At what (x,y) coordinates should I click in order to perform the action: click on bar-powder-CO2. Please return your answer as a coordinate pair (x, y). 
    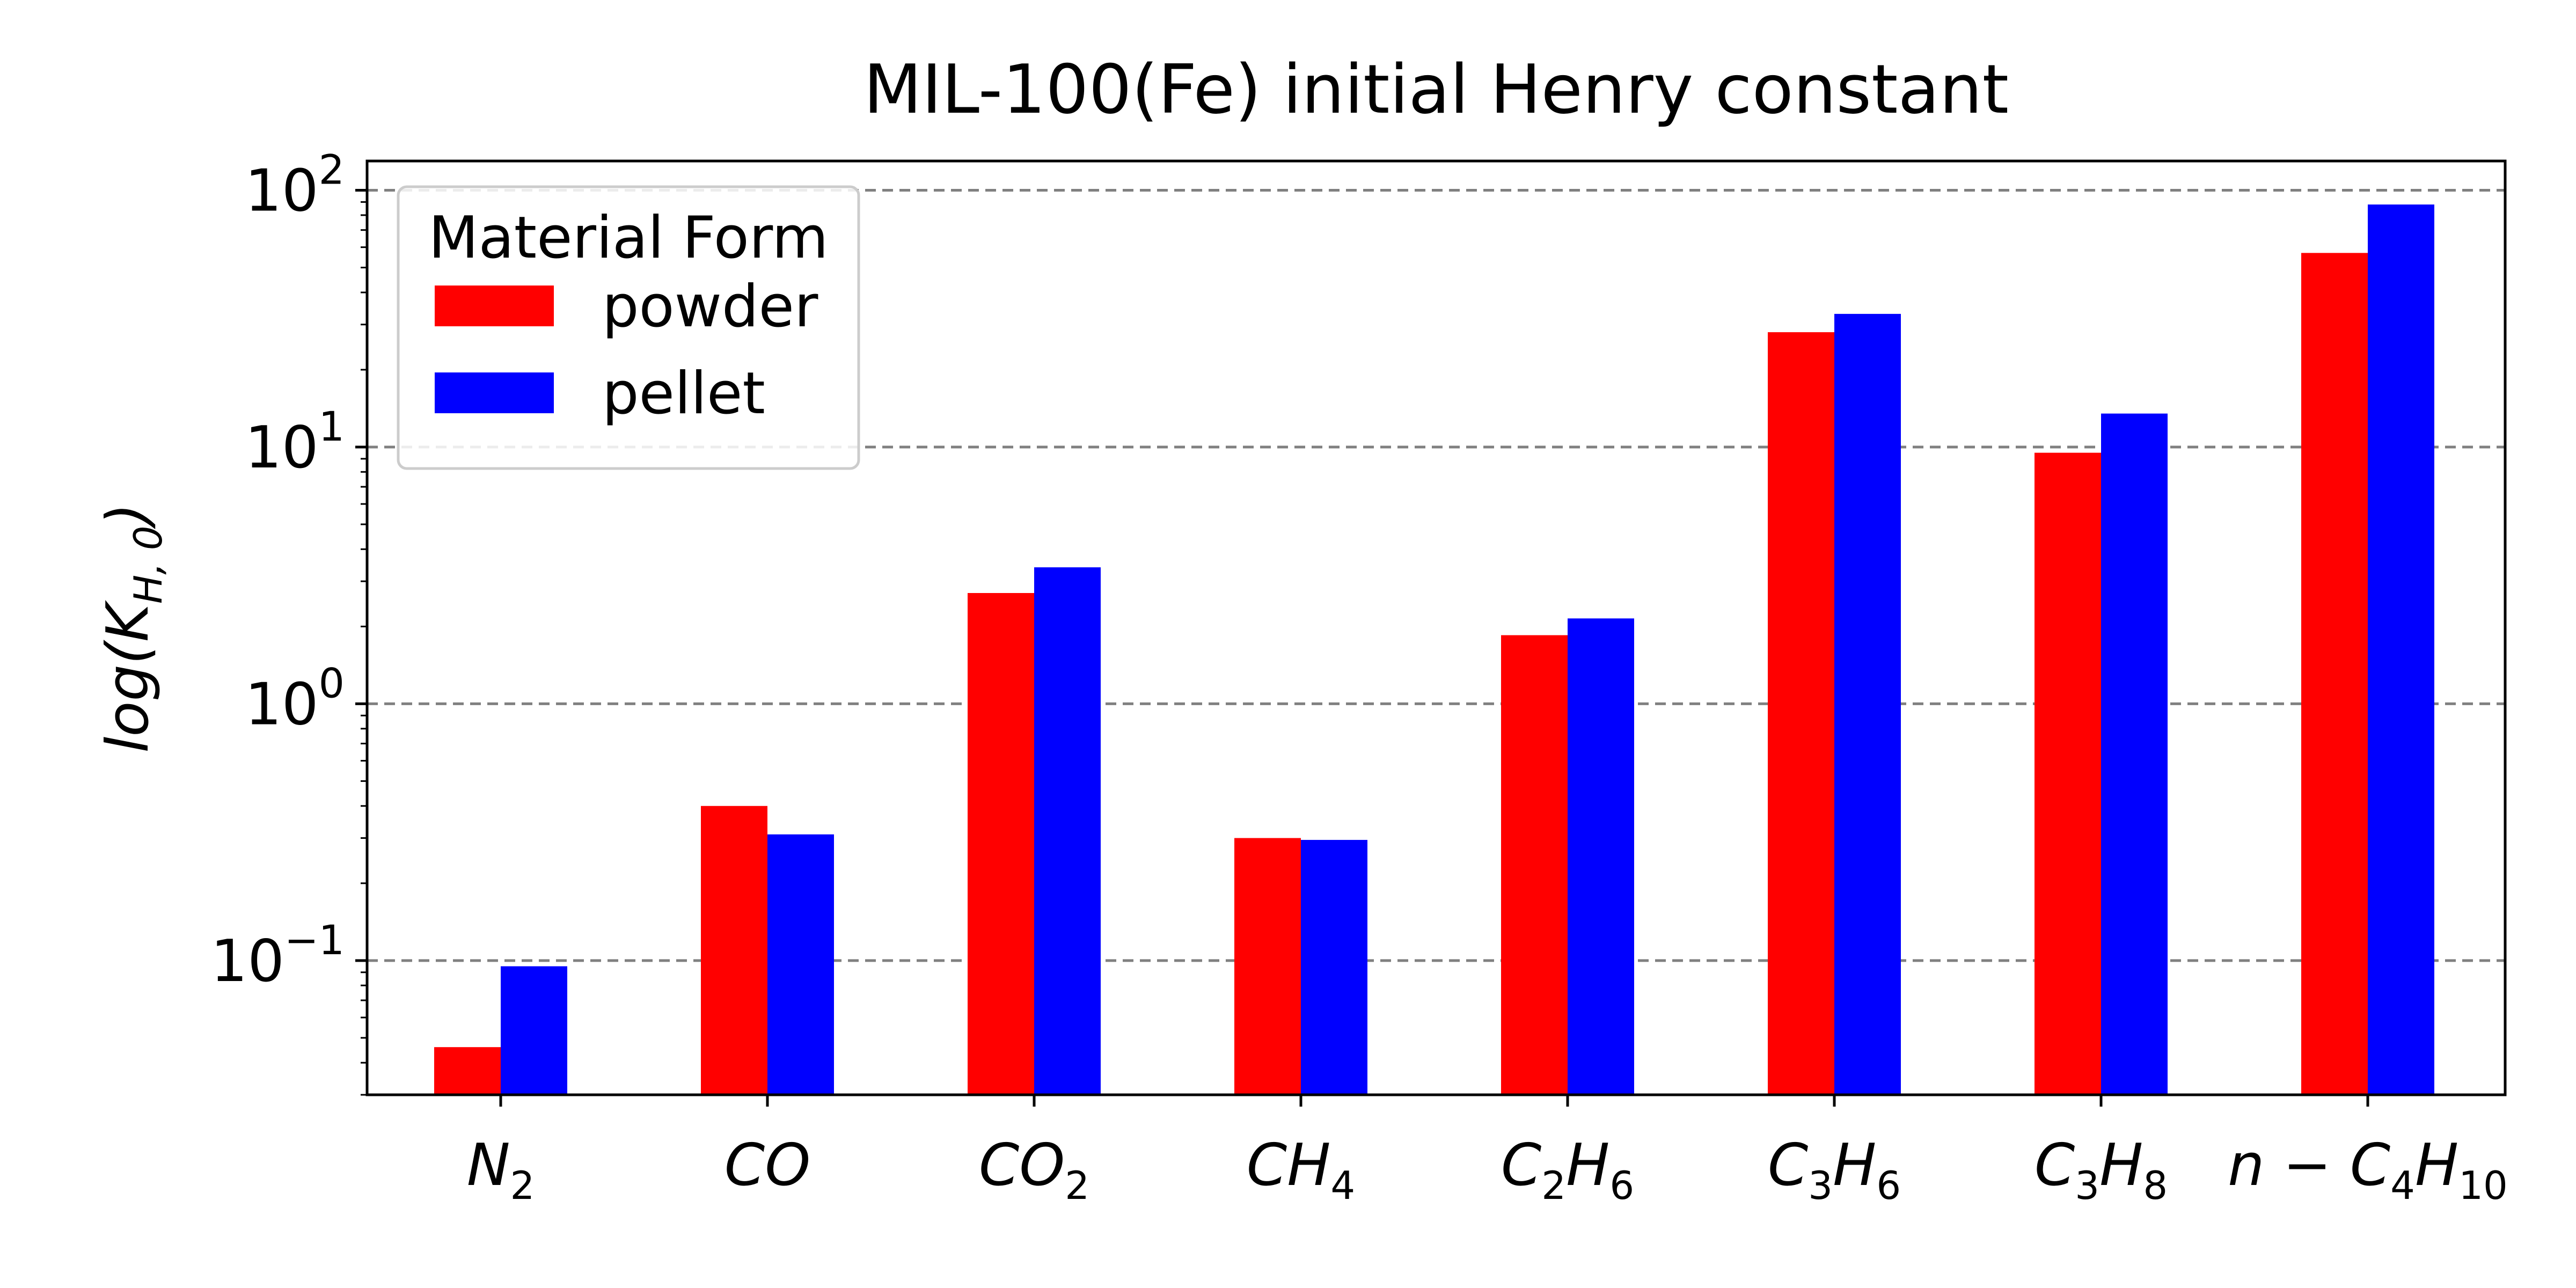
    Looking at the image, I should click on (1001, 844).